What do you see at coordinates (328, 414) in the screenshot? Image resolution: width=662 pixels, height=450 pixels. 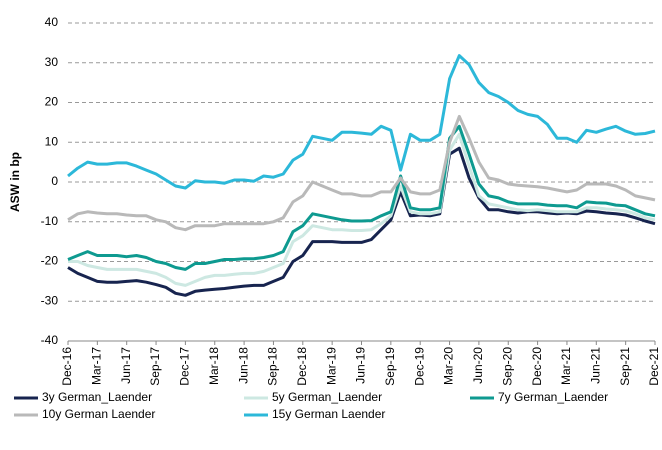 I see `legend-label: 15y German Laender` at bounding box center [328, 414].